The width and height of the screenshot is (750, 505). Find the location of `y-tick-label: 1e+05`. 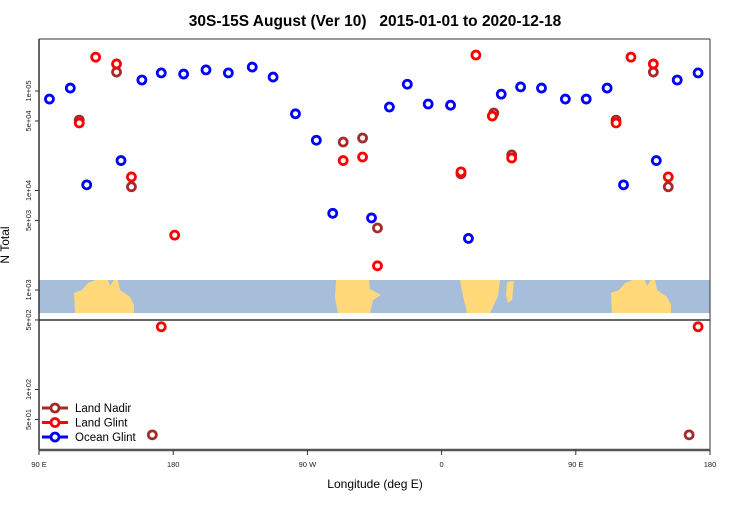

y-tick-label: 1e+05 is located at coordinates (28, 90).